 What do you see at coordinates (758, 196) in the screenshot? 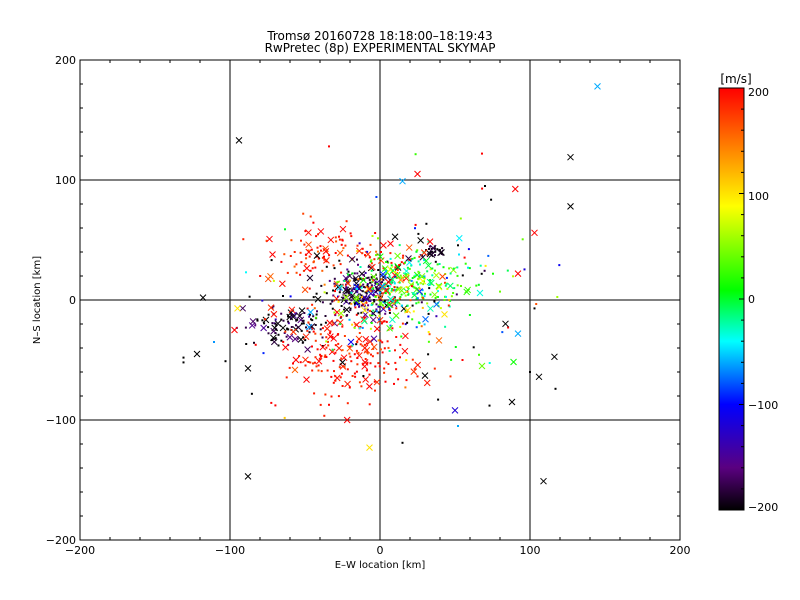
I see `colorbar-tick-label: 100` at bounding box center [758, 196].